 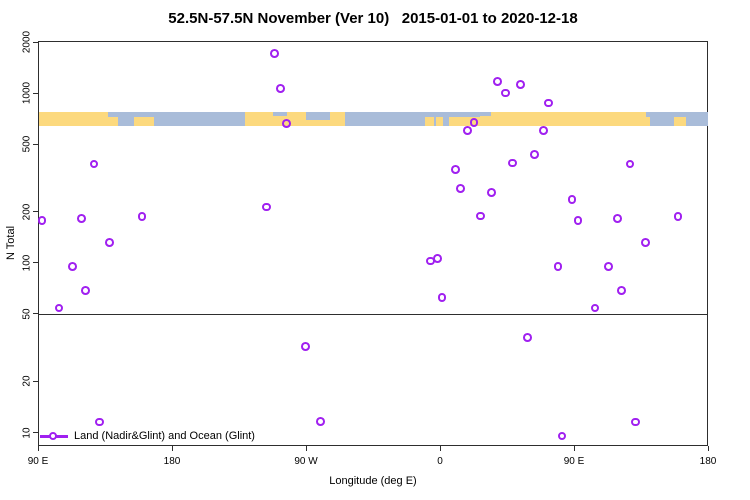 I want to click on legend-label: Land (Nadir&Glint) and Ocean (Glint), so click(x=164, y=436).